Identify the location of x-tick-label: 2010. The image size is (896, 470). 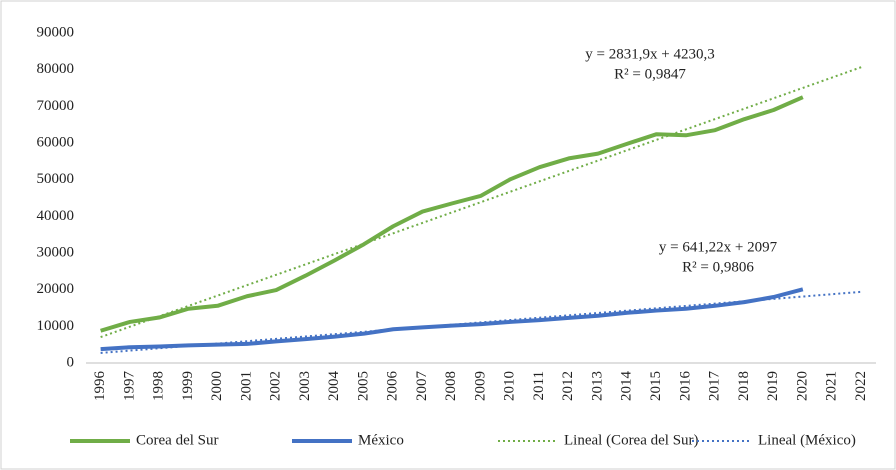
(510, 386).